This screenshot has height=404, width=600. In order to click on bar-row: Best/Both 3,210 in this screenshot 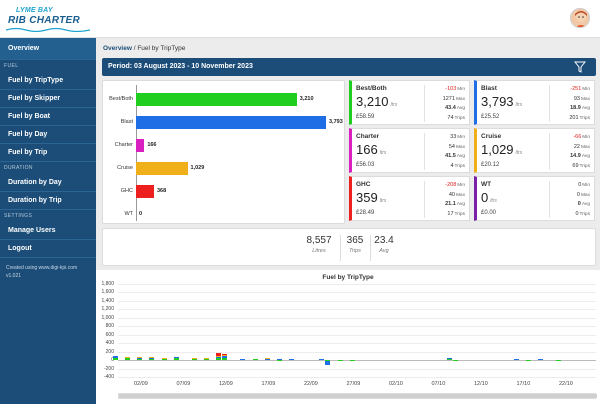, I will do `click(224, 99)`.